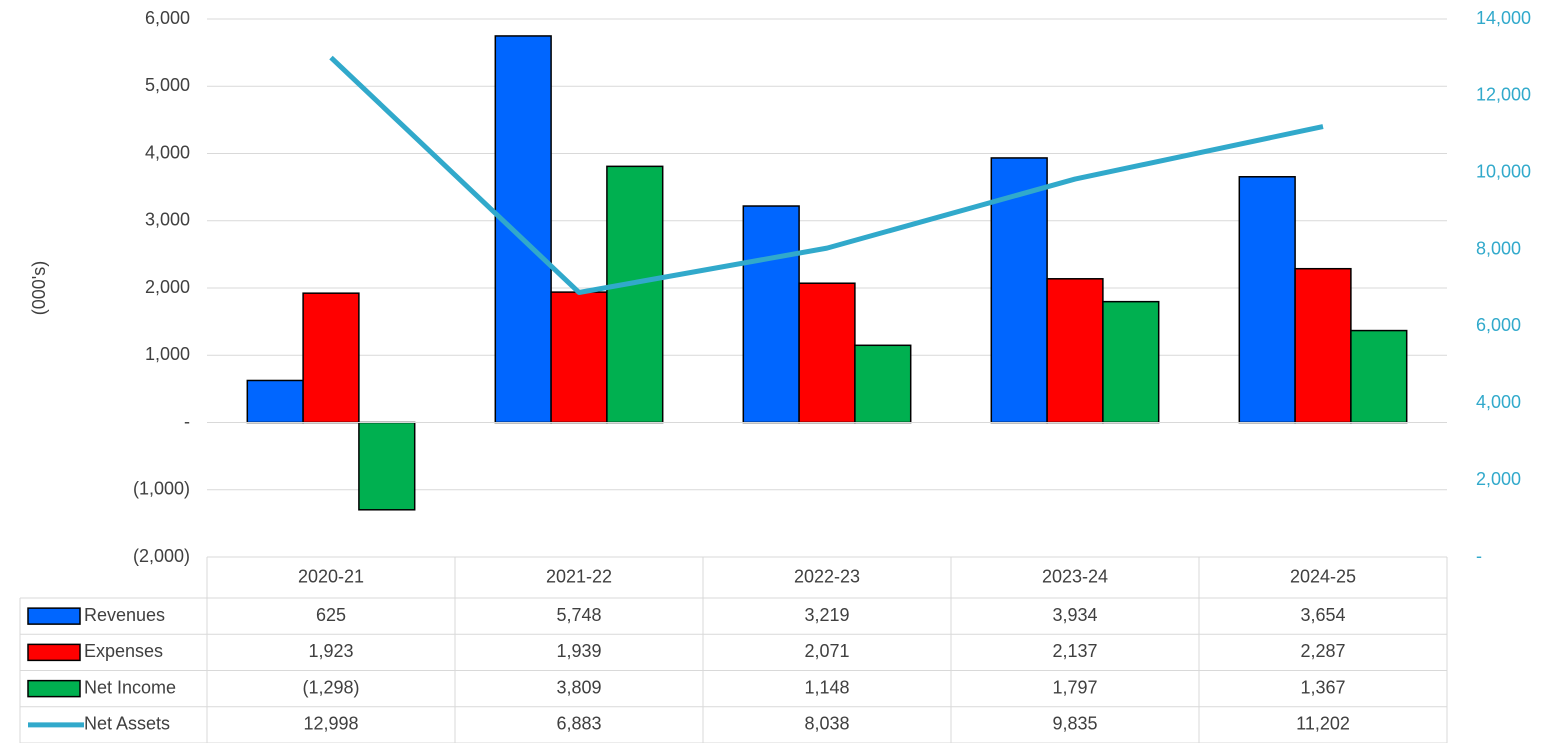 Image resolution: width=1550 pixels, height=743 pixels. What do you see at coordinates (123, 651) in the screenshot?
I see `legend-label: Expenses` at bounding box center [123, 651].